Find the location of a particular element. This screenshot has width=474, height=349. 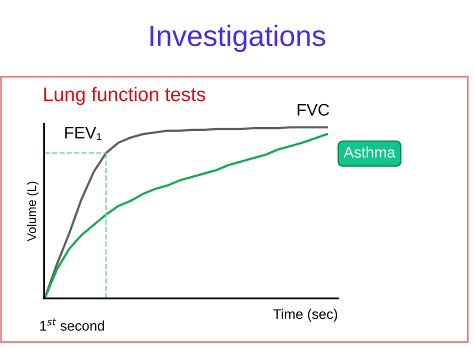

text: 1$^{st}$ second is located at coordinates (72, 324).